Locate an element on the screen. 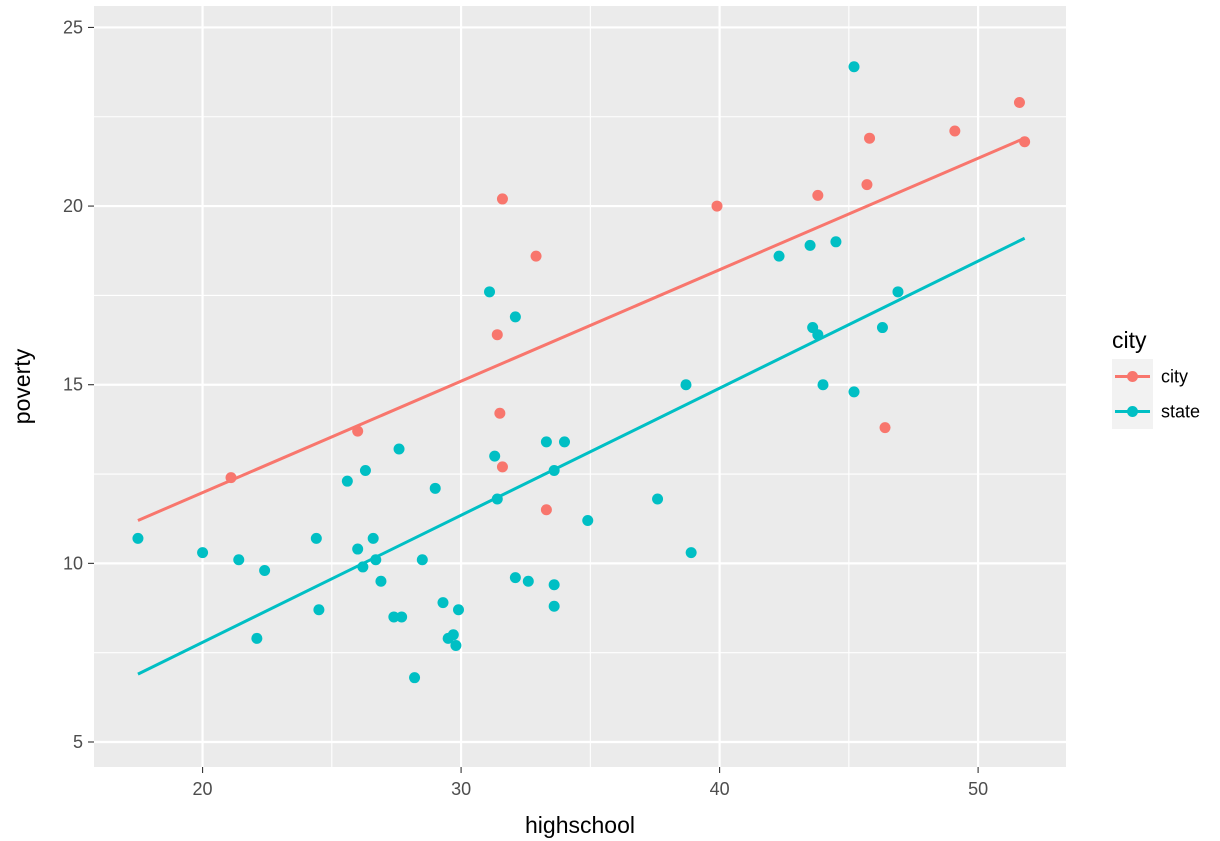 Image resolution: width=1220 pixels, height=841 pixels. y-tick-label: 20 is located at coordinates (73, 206).